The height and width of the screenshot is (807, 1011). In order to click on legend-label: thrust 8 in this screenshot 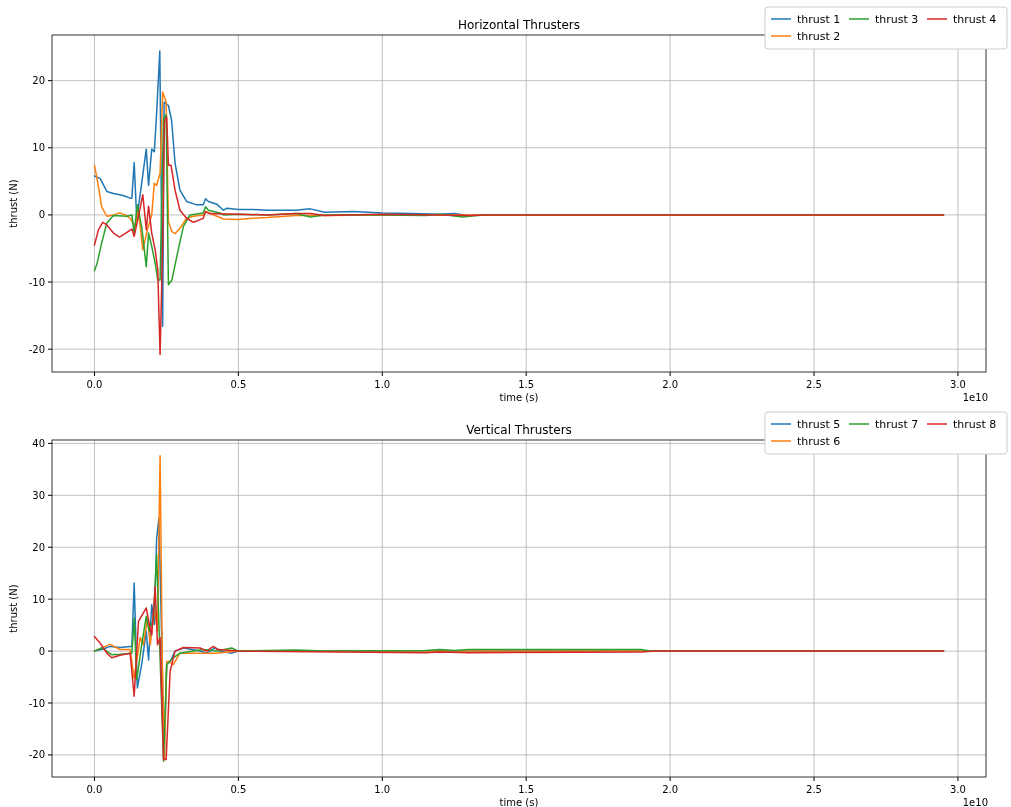, I will do `click(975, 424)`.